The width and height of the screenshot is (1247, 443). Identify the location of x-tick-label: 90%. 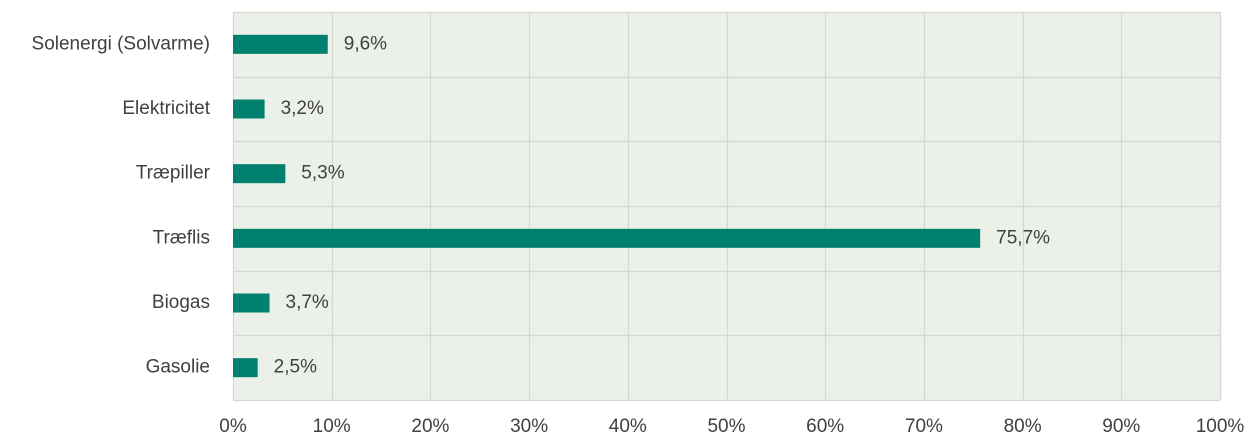
(1121, 426).